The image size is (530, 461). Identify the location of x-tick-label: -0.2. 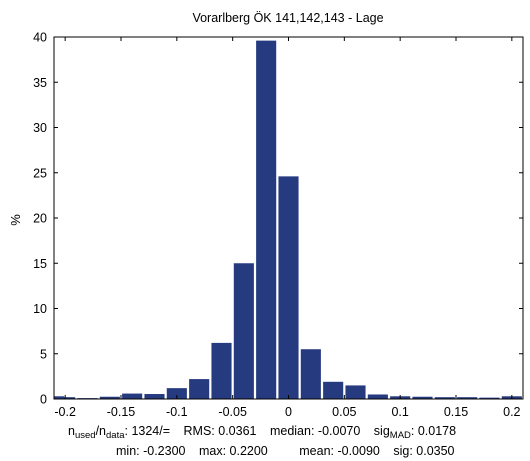
(65, 412).